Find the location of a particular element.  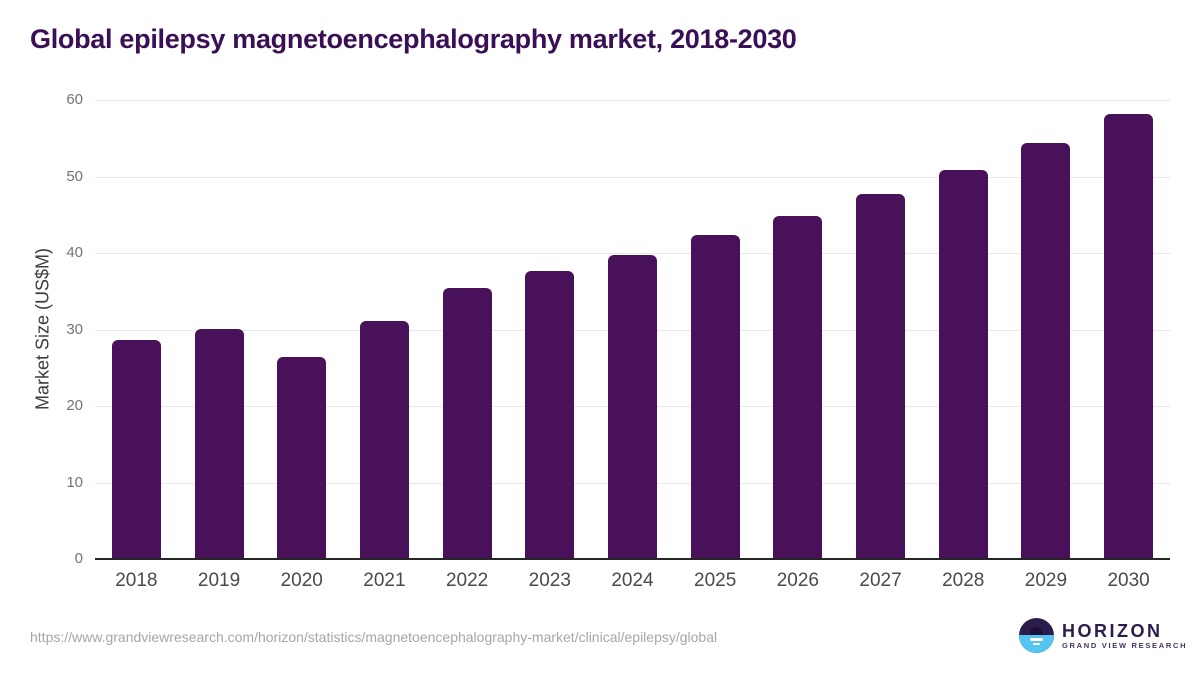

bar-2021 is located at coordinates (384, 440).